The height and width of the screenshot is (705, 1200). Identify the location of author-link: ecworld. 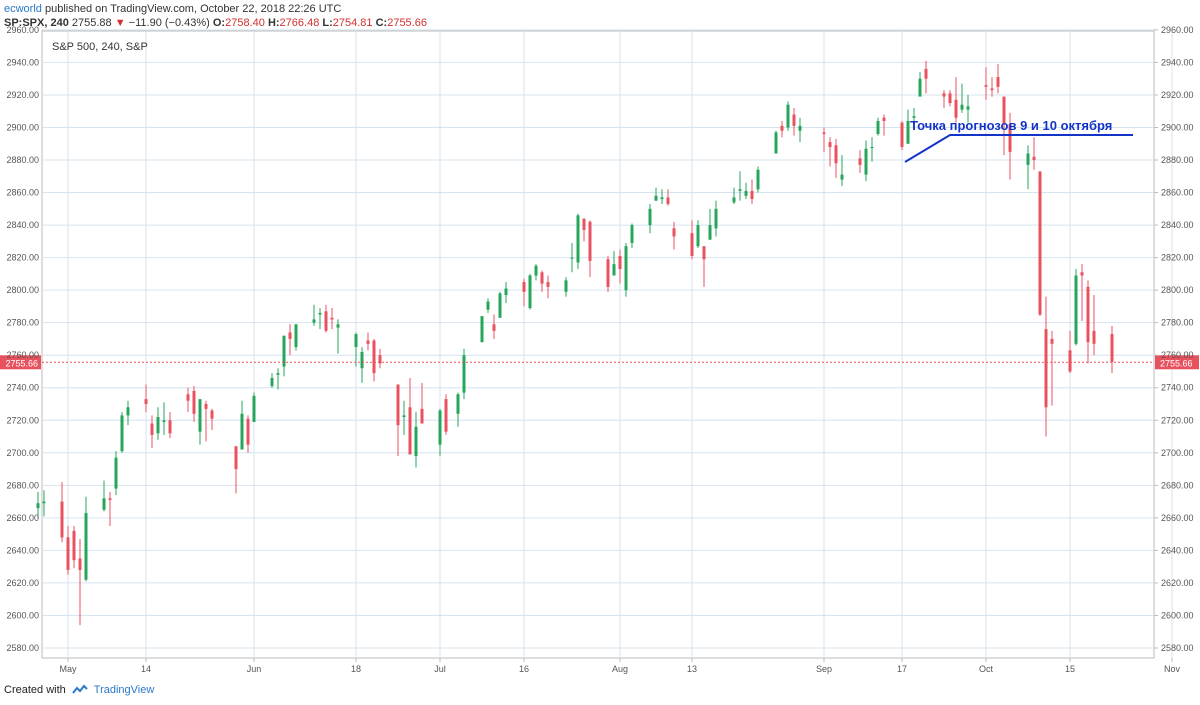
(23, 9).